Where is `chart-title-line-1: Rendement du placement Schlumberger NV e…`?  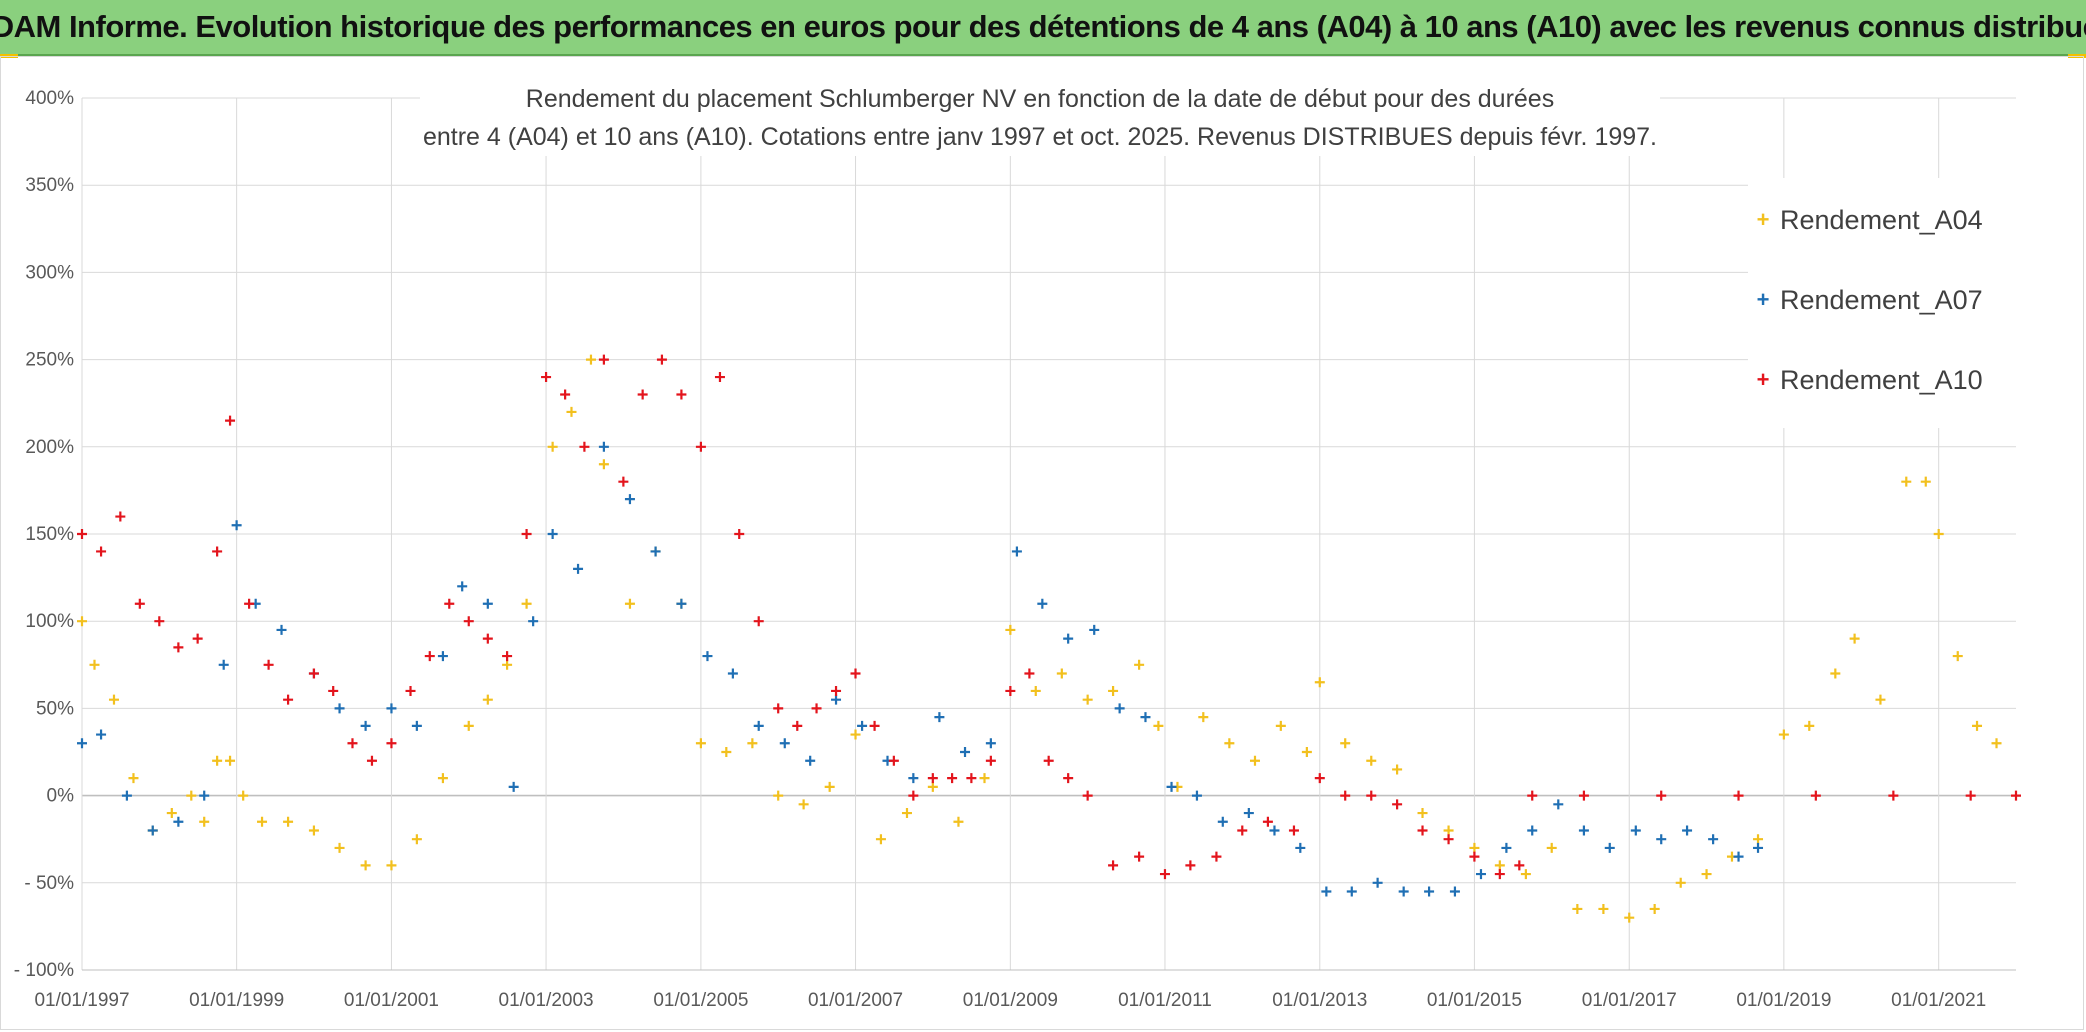
chart-title-line-1: Rendement du placement Schlumberger NV e… is located at coordinates (1040, 99).